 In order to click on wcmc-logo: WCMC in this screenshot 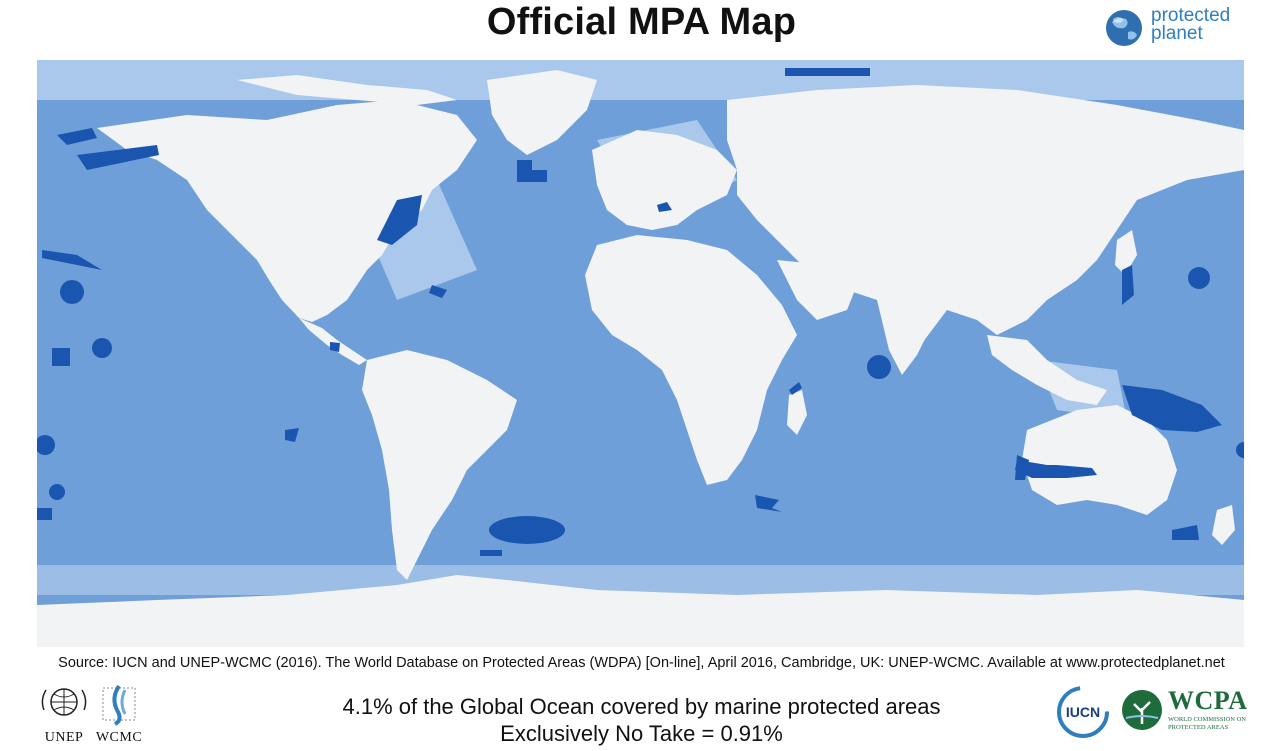, I will do `click(119, 714)`.